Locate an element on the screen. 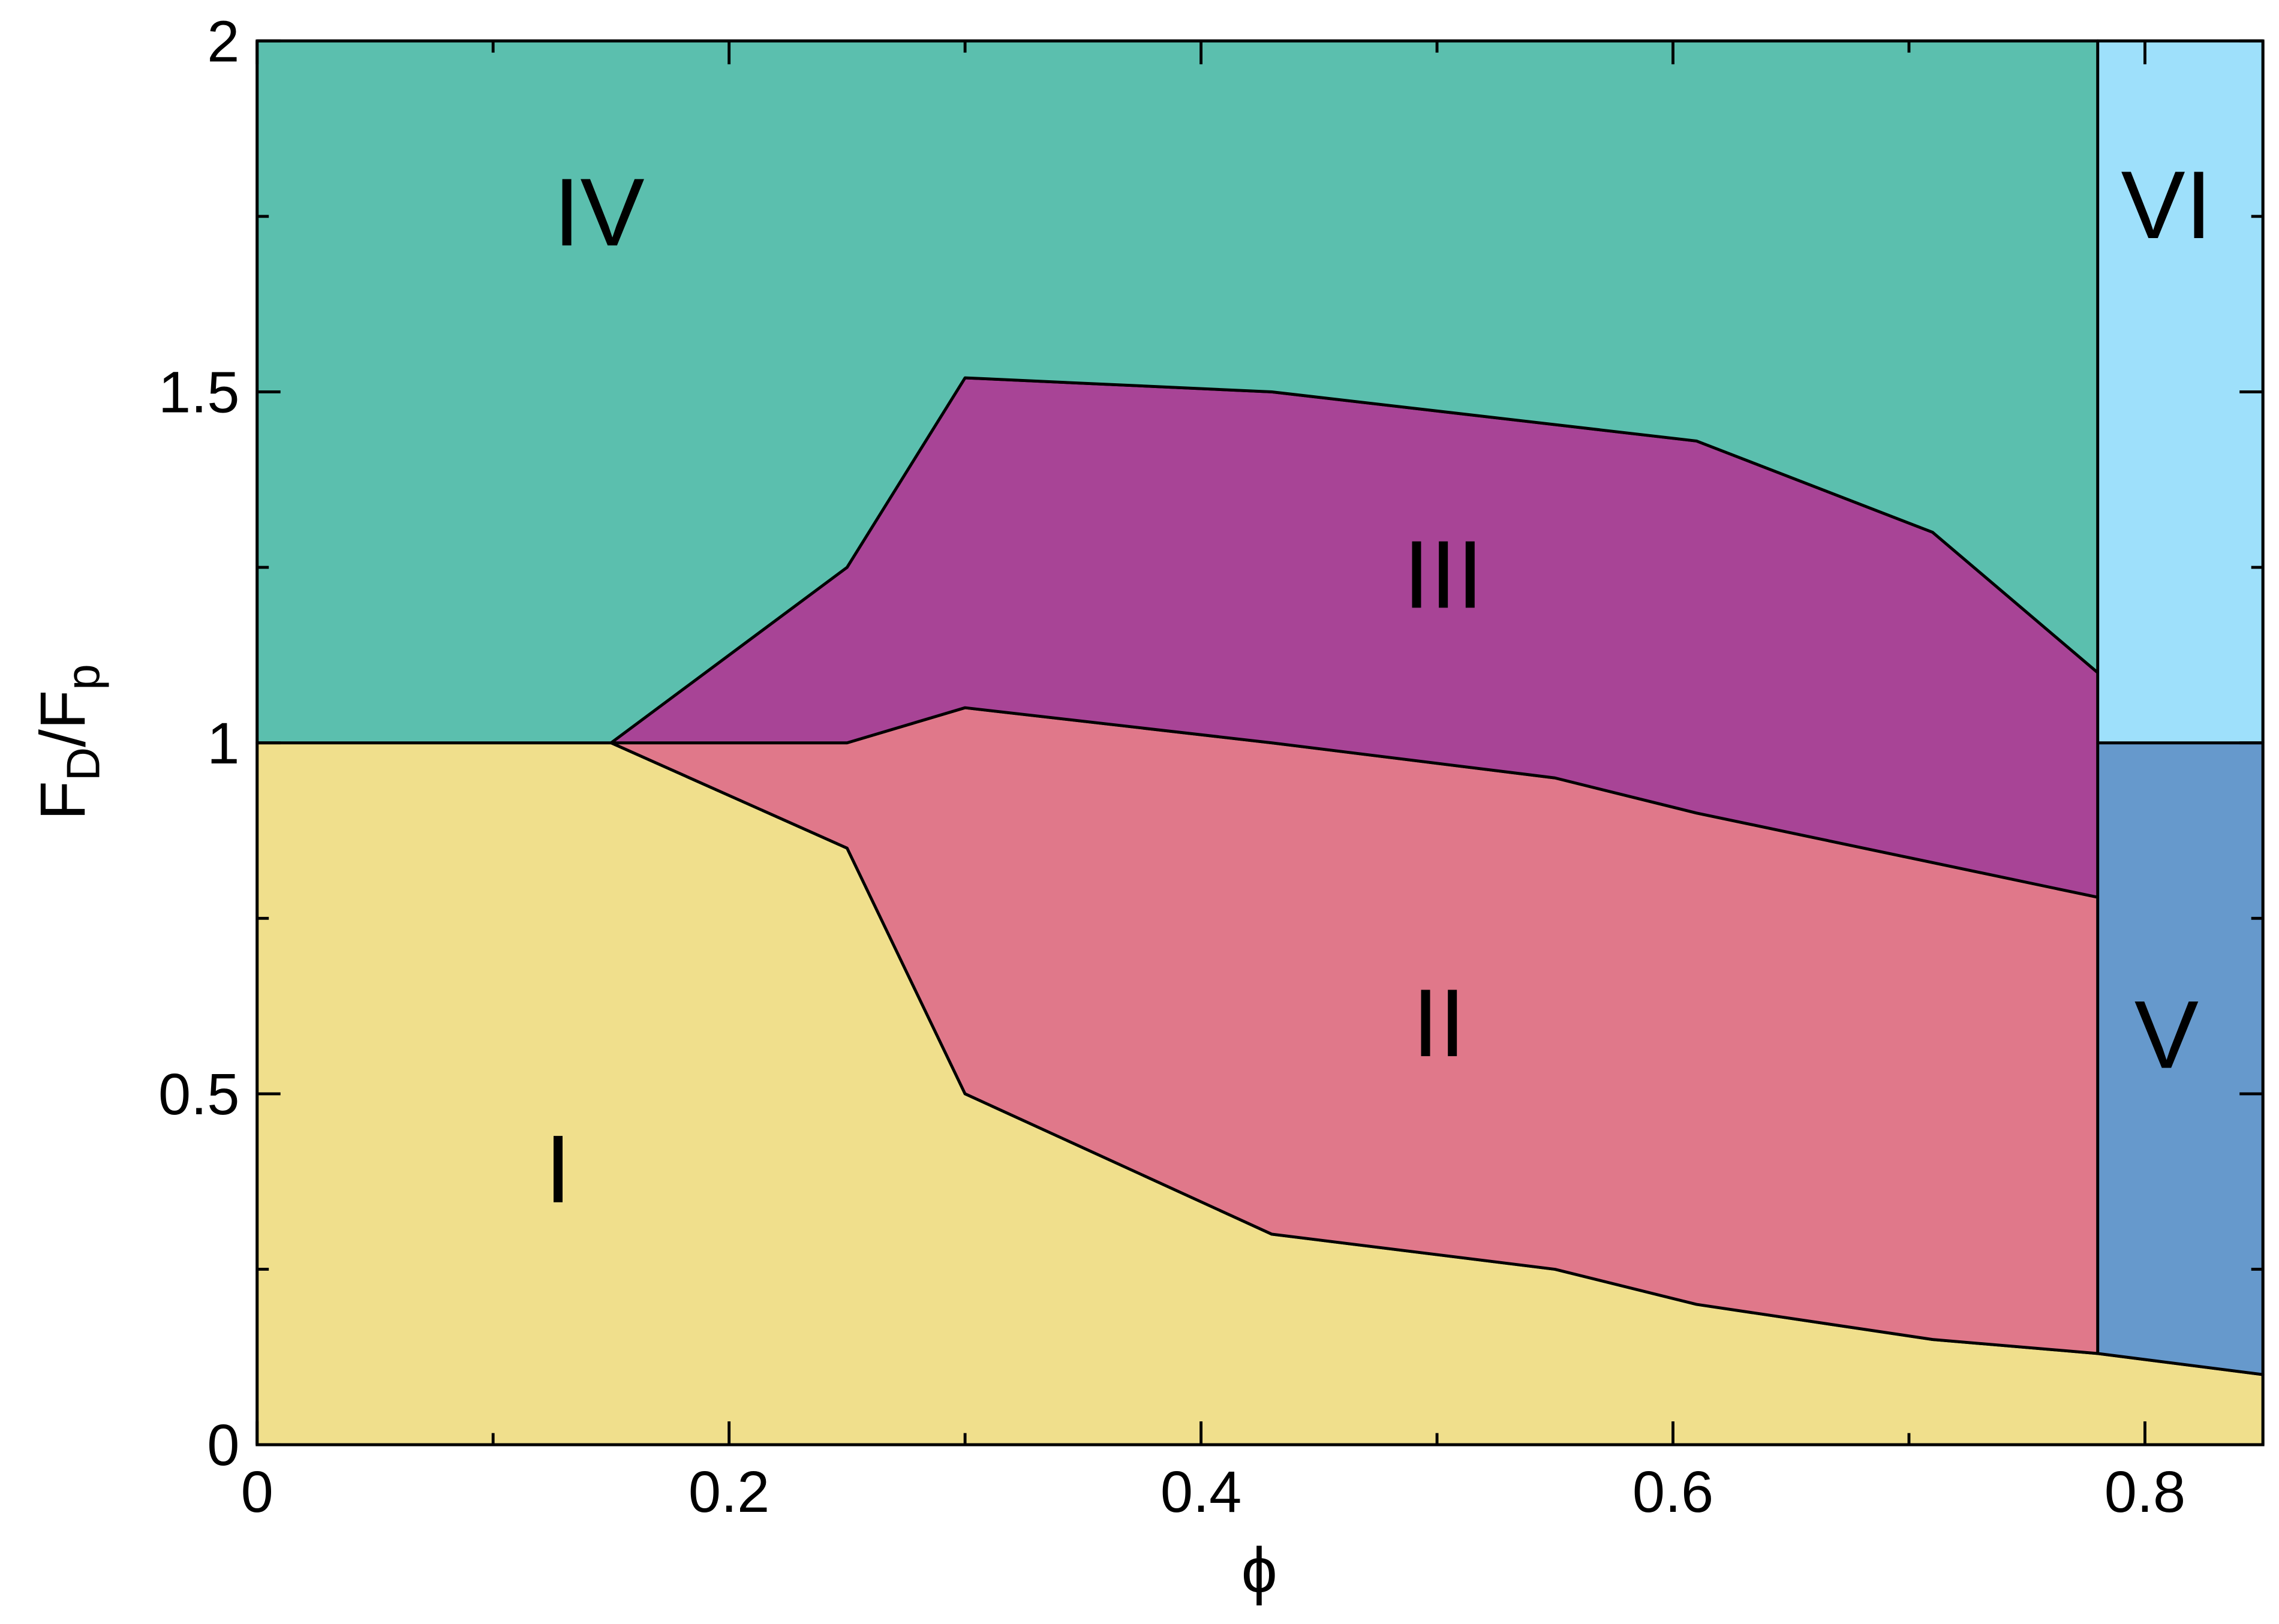 This screenshot has height=1624, width=2279. x-axis-label: ϕ is located at coordinates (1259, 1570).